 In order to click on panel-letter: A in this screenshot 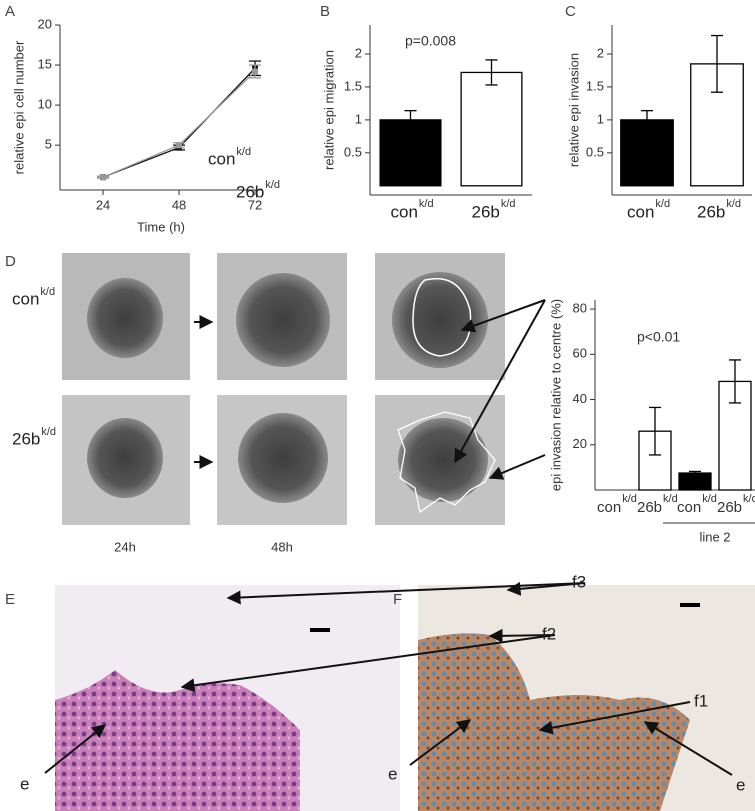, I will do `click(10, 11)`.